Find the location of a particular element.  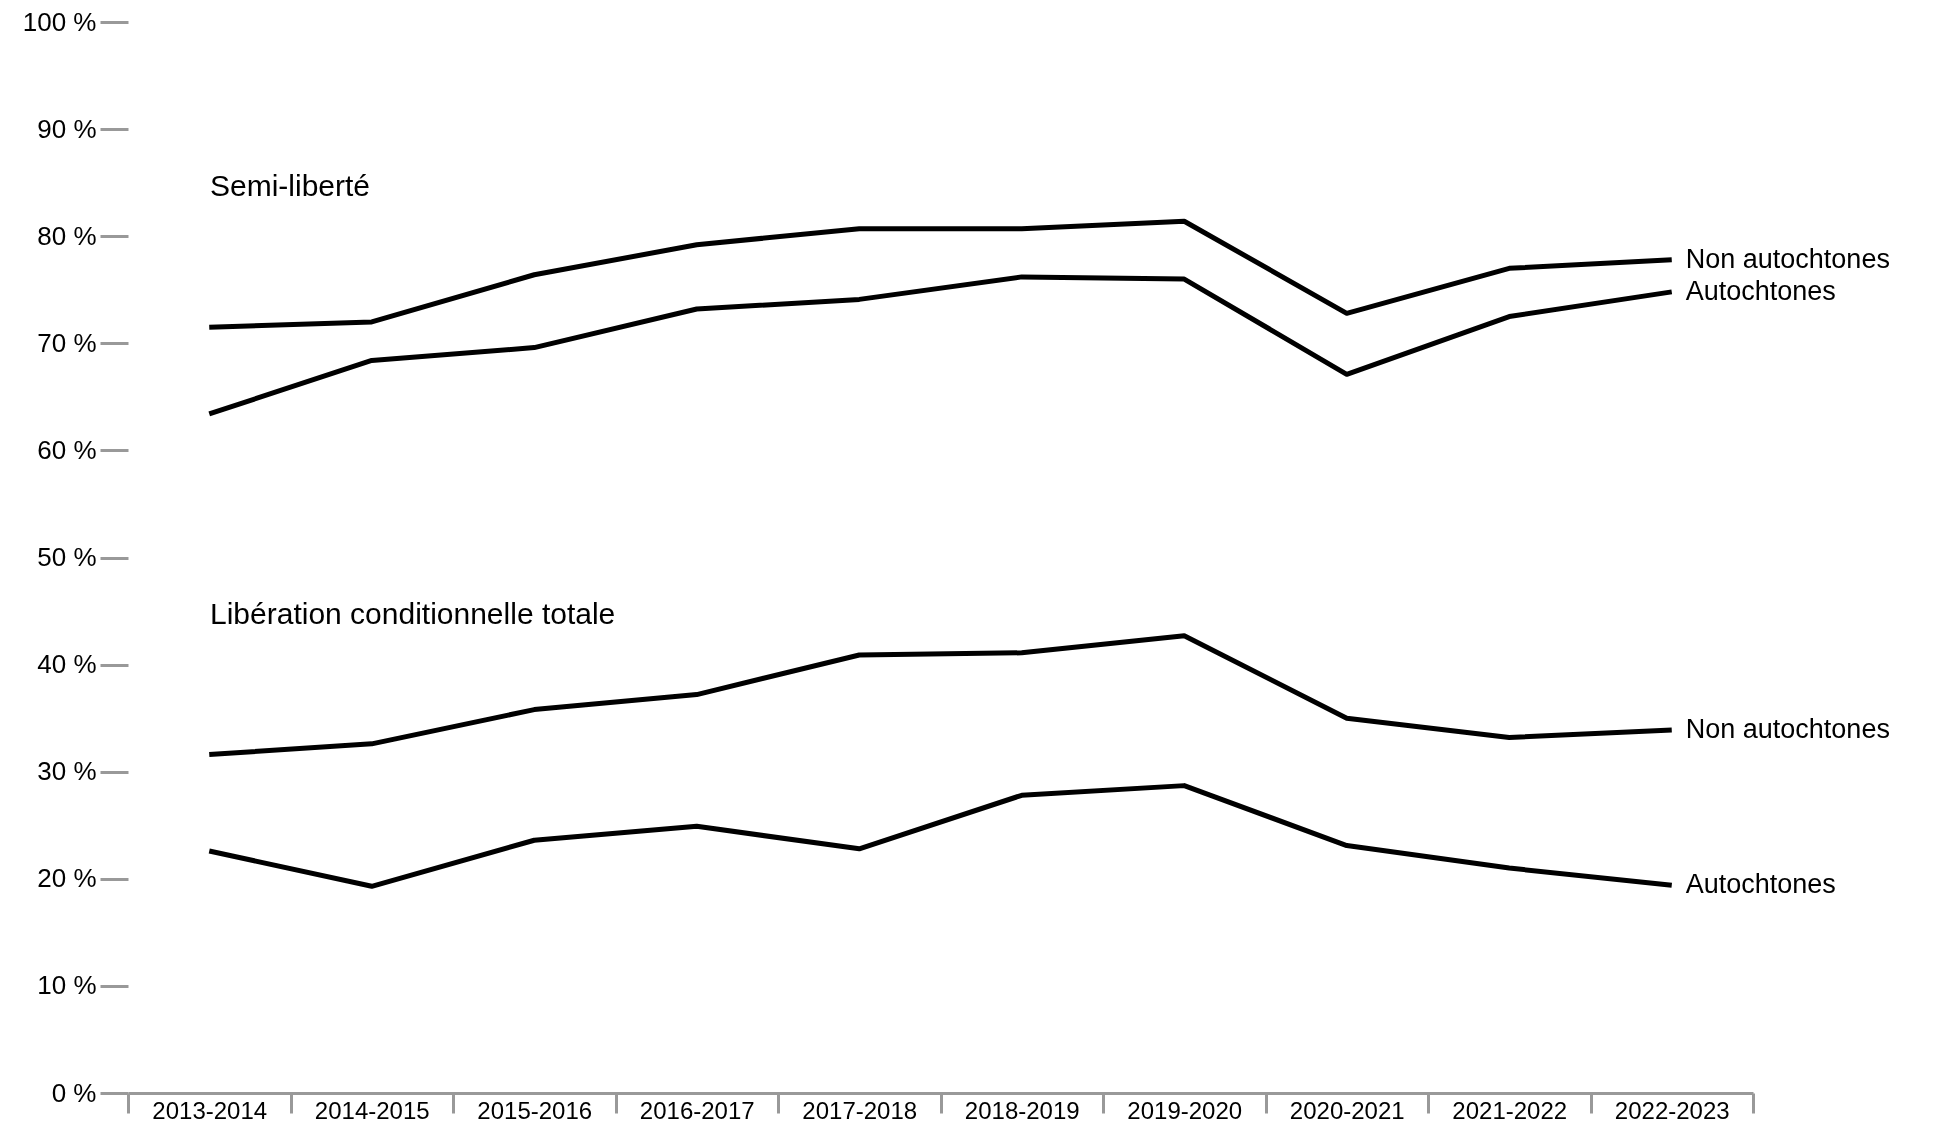

x-tick-label: 2021-2022 is located at coordinates (1510, 1110).